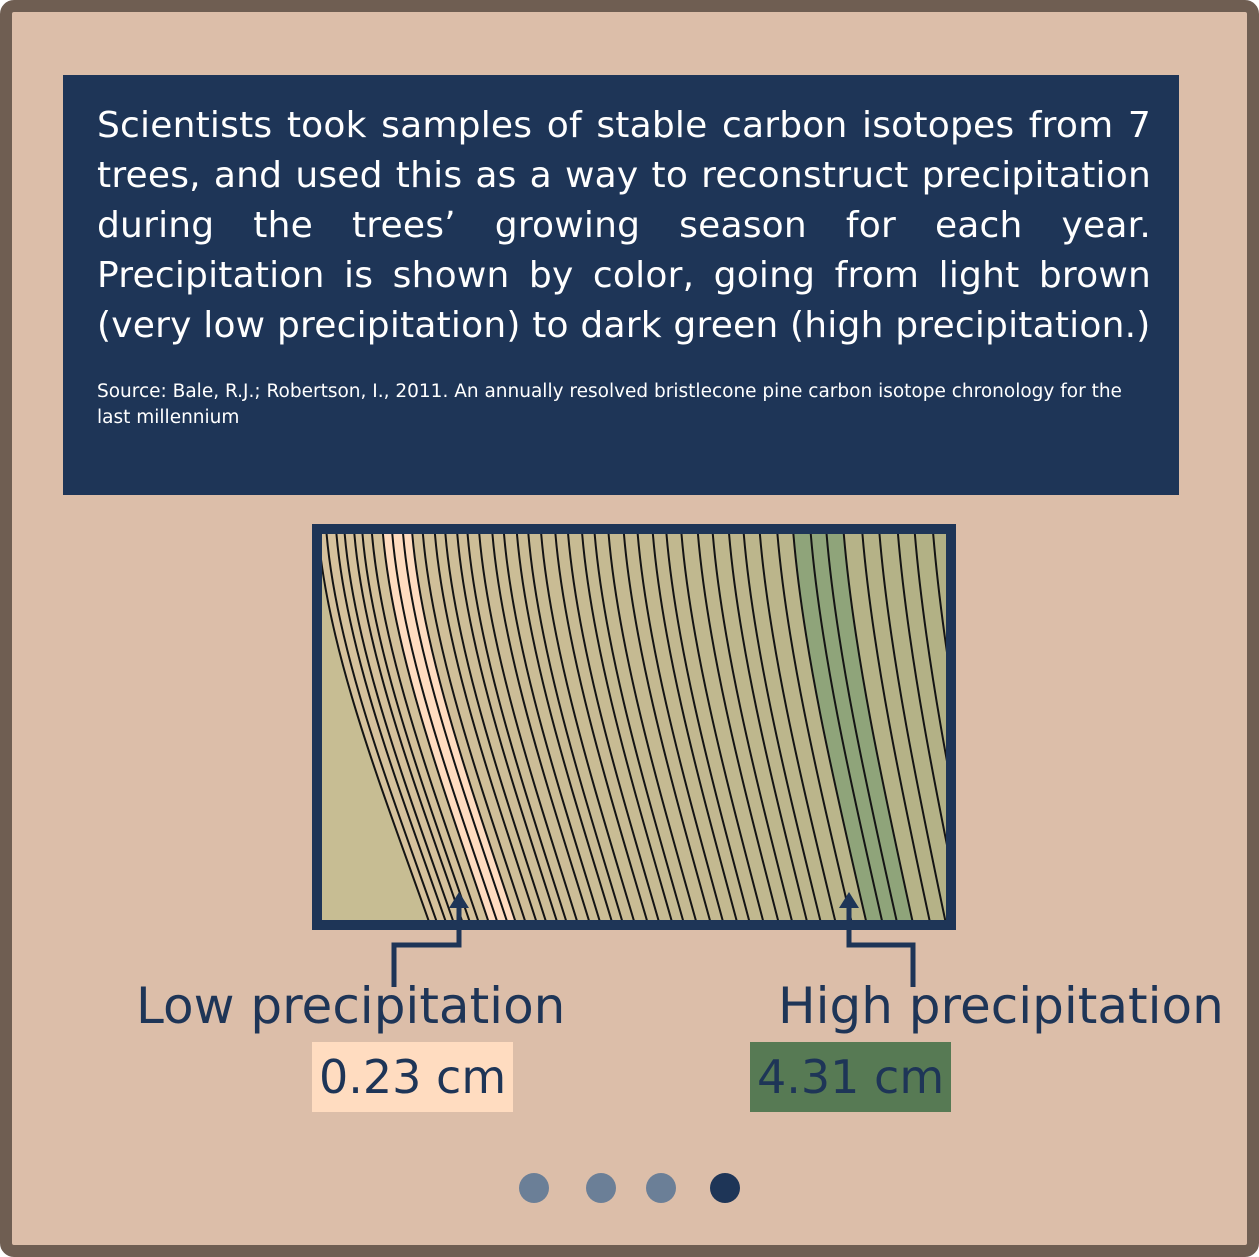 This screenshot has height=1257, width=1259. What do you see at coordinates (351, 1006) in the screenshot?
I see `low-precipitation-label: Low precipitation` at bounding box center [351, 1006].